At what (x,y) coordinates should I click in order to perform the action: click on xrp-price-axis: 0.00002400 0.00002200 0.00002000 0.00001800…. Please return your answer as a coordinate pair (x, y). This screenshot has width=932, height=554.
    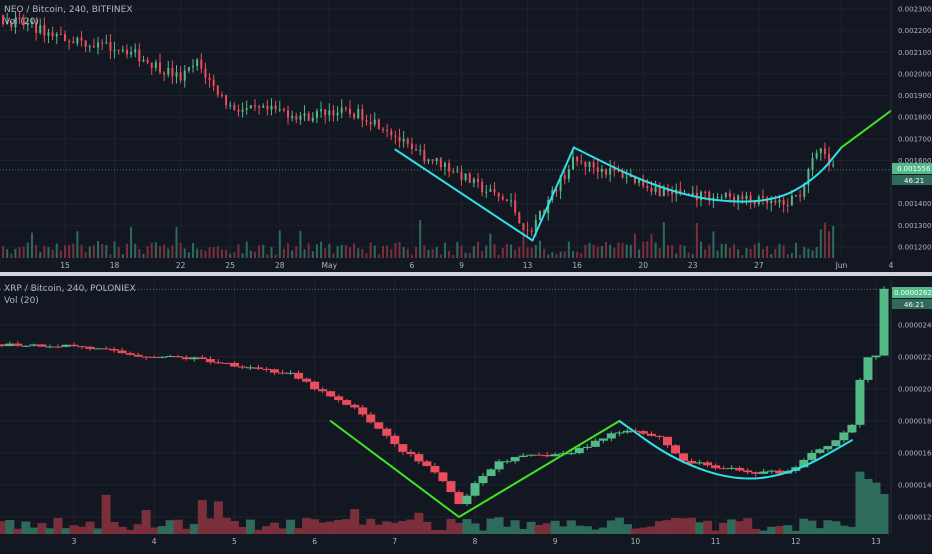
    Looking at the image, I should click on (915, 422).